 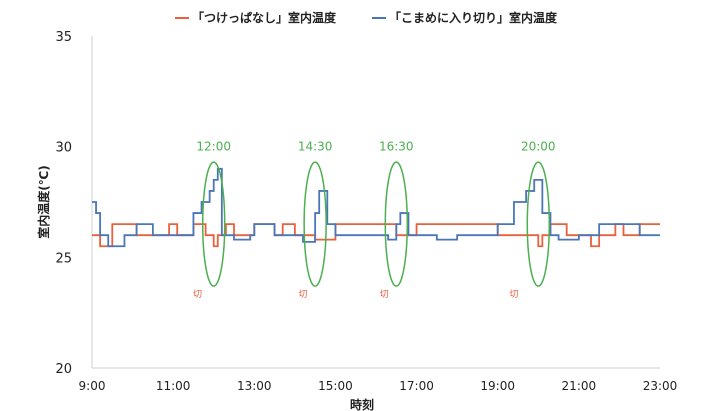 I want to click on switch-off-label-4: 切, so click(x=197, y=294).